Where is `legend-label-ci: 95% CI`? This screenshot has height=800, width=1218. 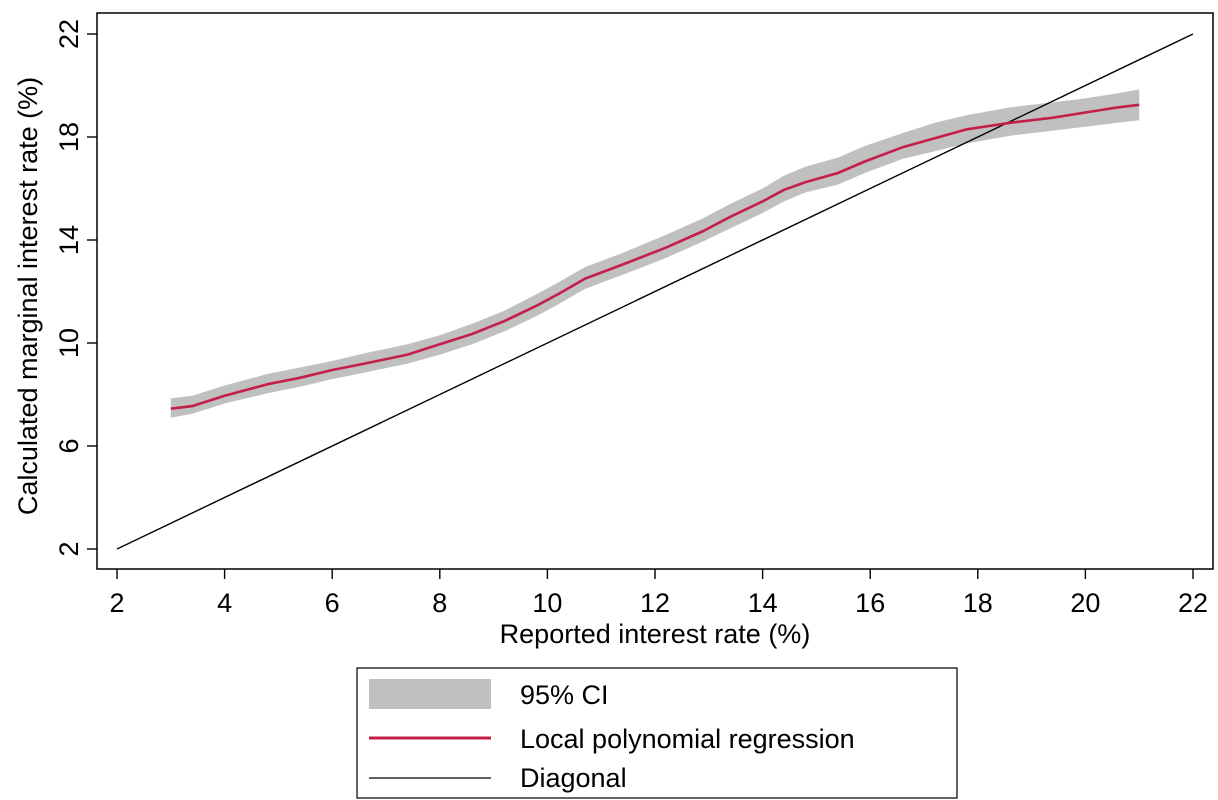 legend-label-ci: 95% CI is located at coordinates (564, 695).